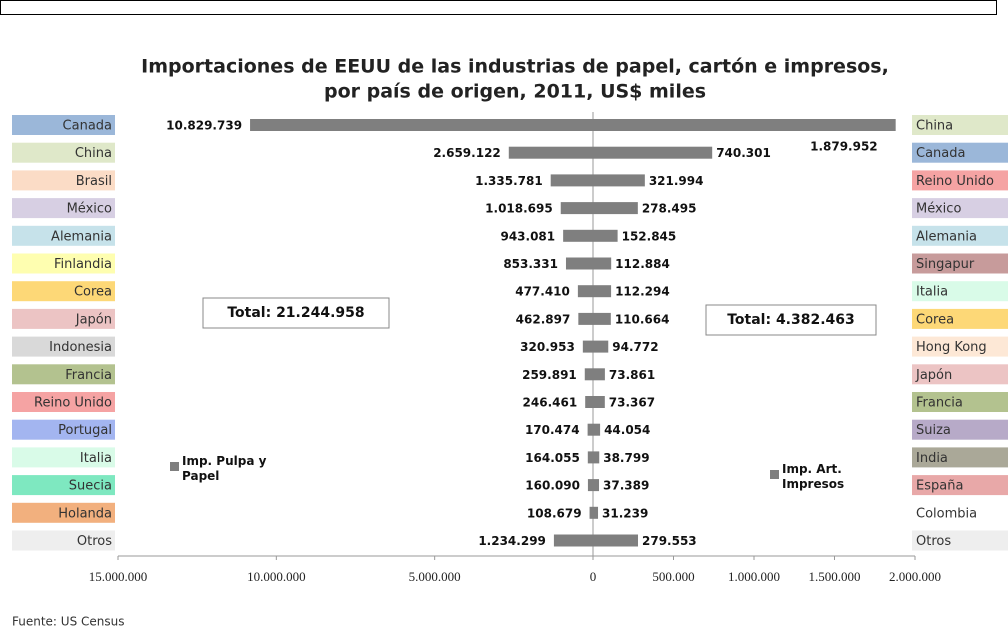  What do you see at coordinates (512, 541) in the screenshot?
I see `value-label: 1.234.299` at bounding box center [512, 541].